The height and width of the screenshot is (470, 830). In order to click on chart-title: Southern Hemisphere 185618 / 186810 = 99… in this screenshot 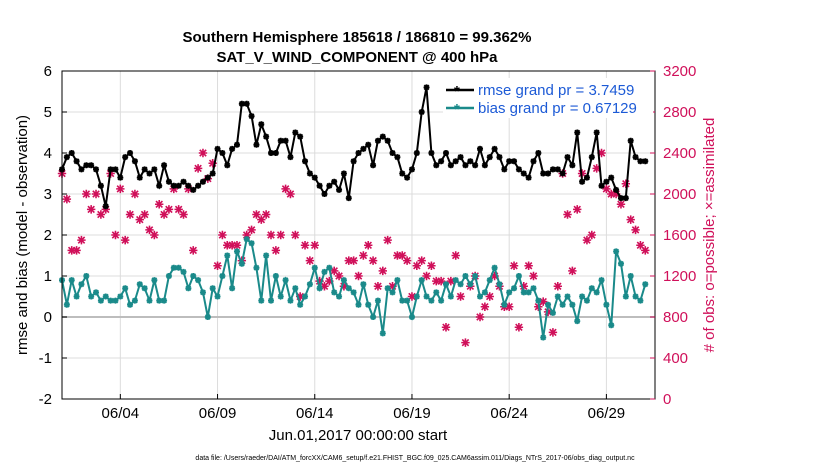, I will do `click(357, 37)`.